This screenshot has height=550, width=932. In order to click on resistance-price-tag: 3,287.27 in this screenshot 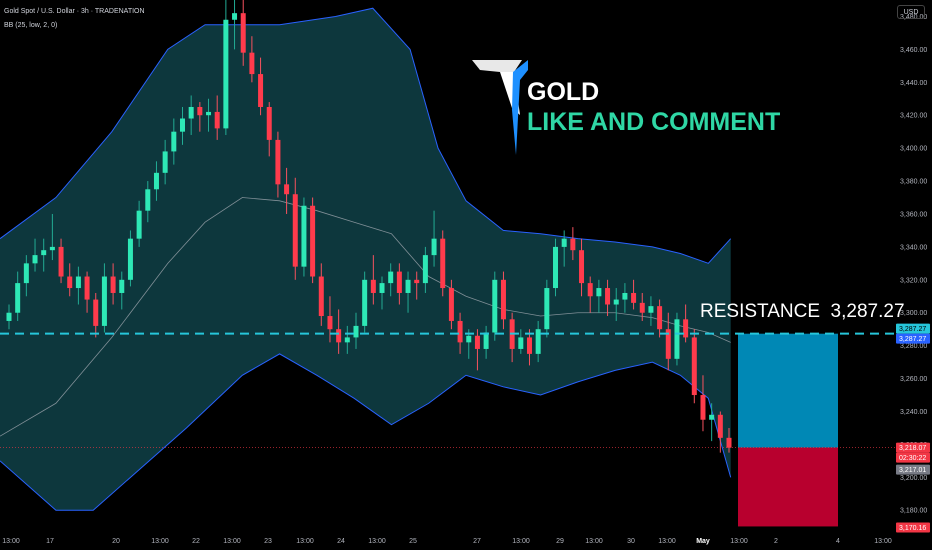, I will do `click(912, 329)`.